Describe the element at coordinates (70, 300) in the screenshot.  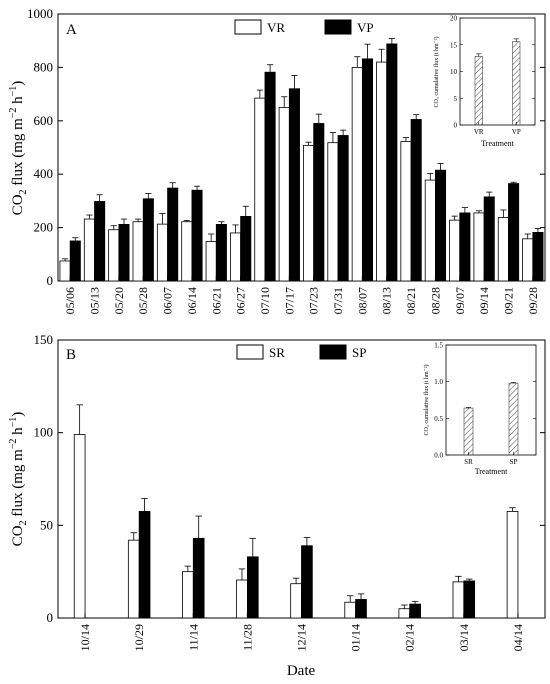
I see `x-tick-label: 05/06` at that location.